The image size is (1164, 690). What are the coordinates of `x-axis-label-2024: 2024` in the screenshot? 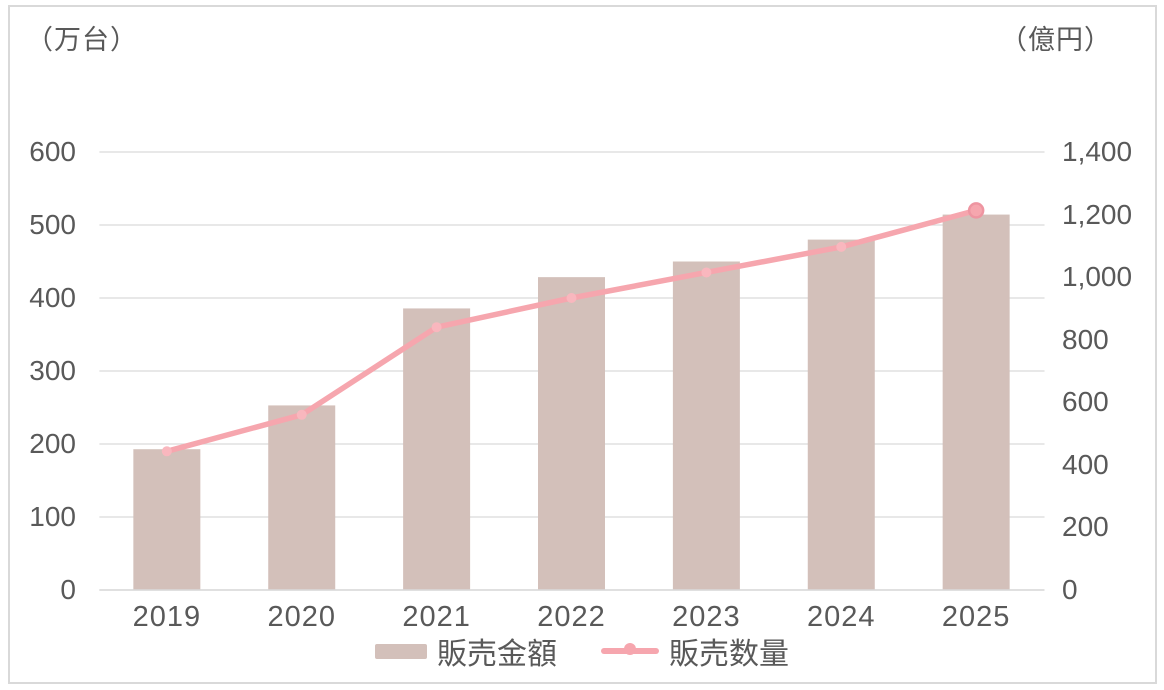 It's located at (841, 617).